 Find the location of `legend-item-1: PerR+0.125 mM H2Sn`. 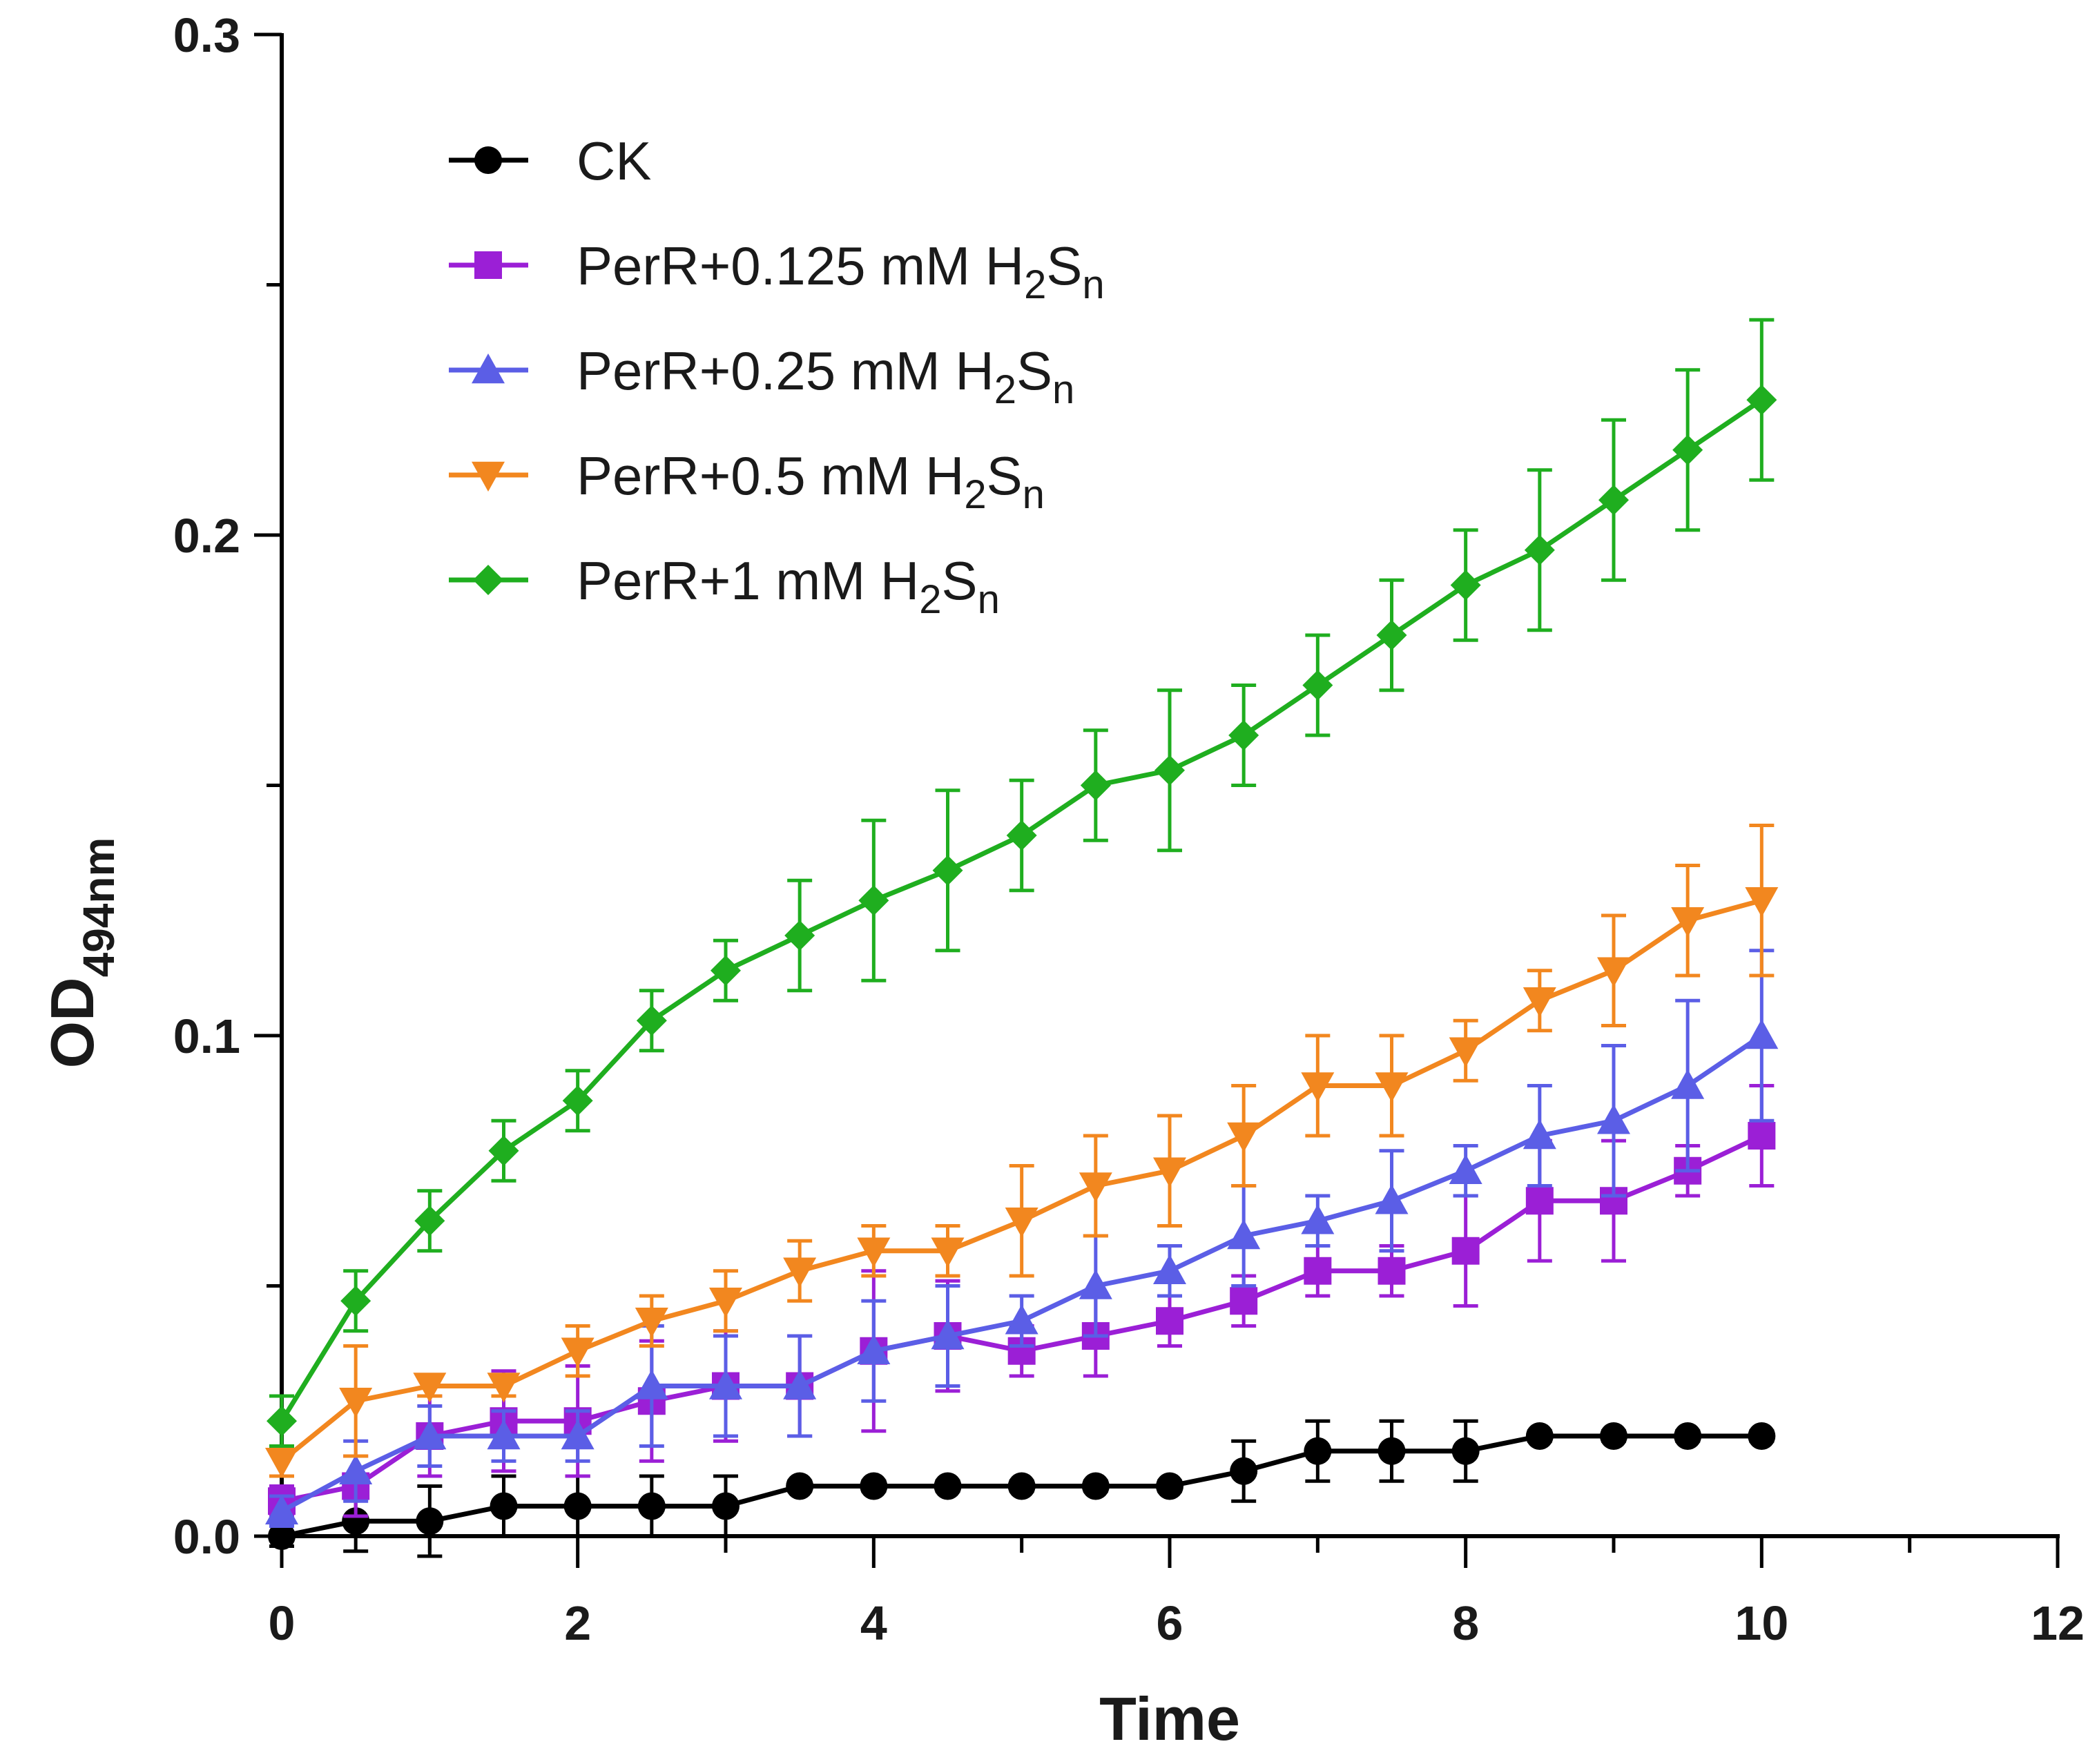

legend-item-1: PerR+0.125 mM H2Sn is located at coordinates (777, 271).